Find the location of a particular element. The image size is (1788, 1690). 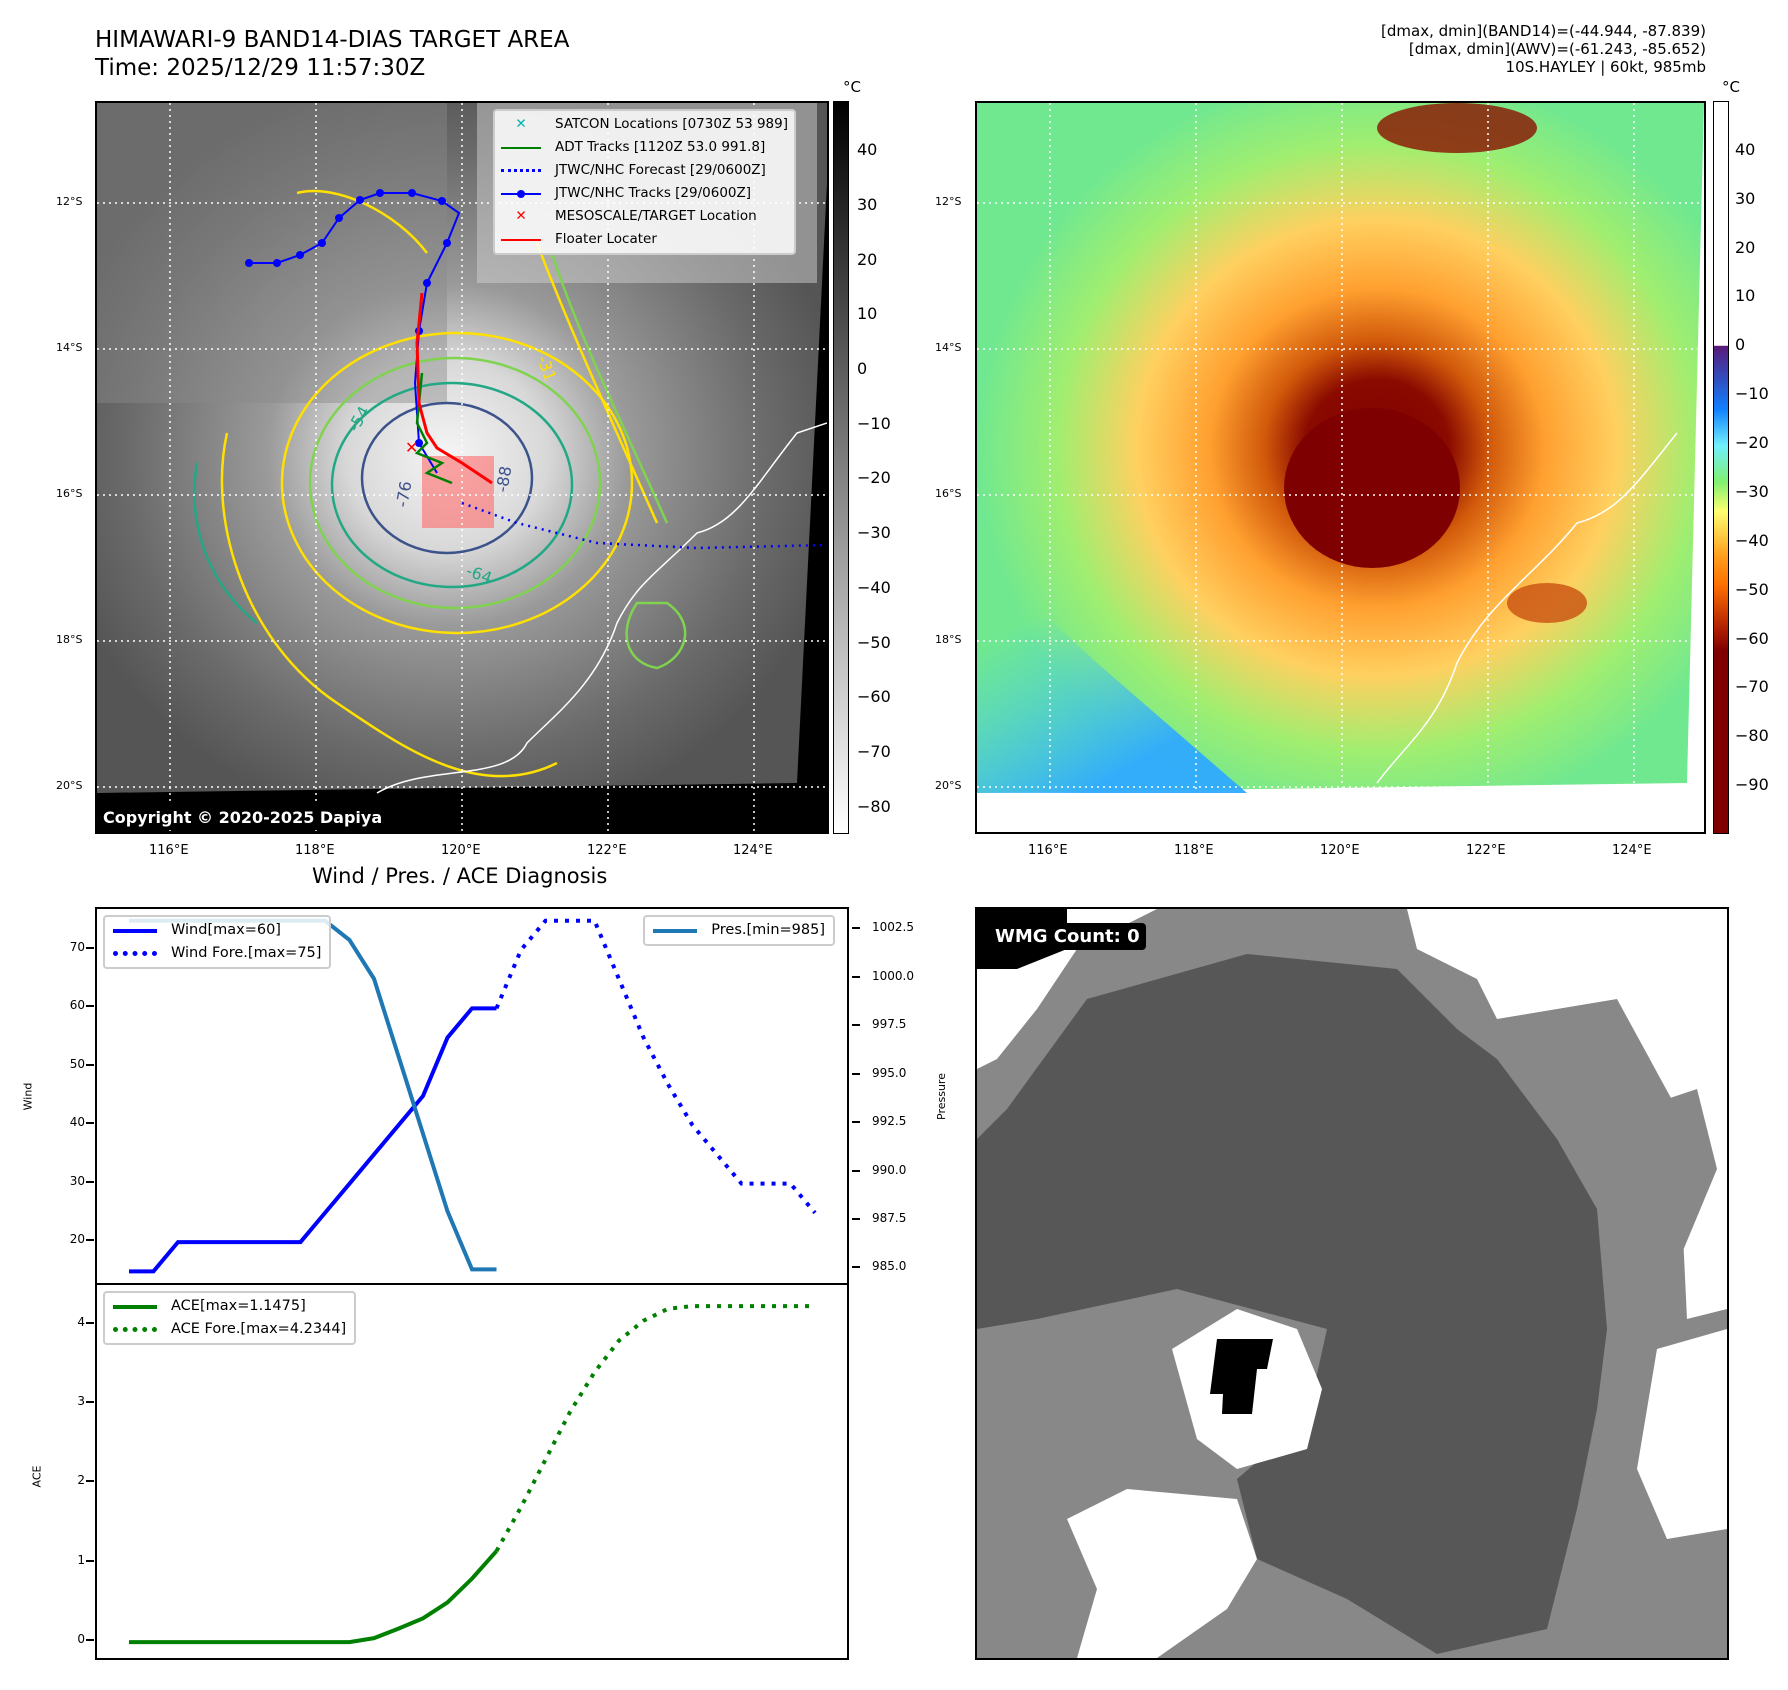

ace-axis-label: ACE is located at coordinates (37, 1476).